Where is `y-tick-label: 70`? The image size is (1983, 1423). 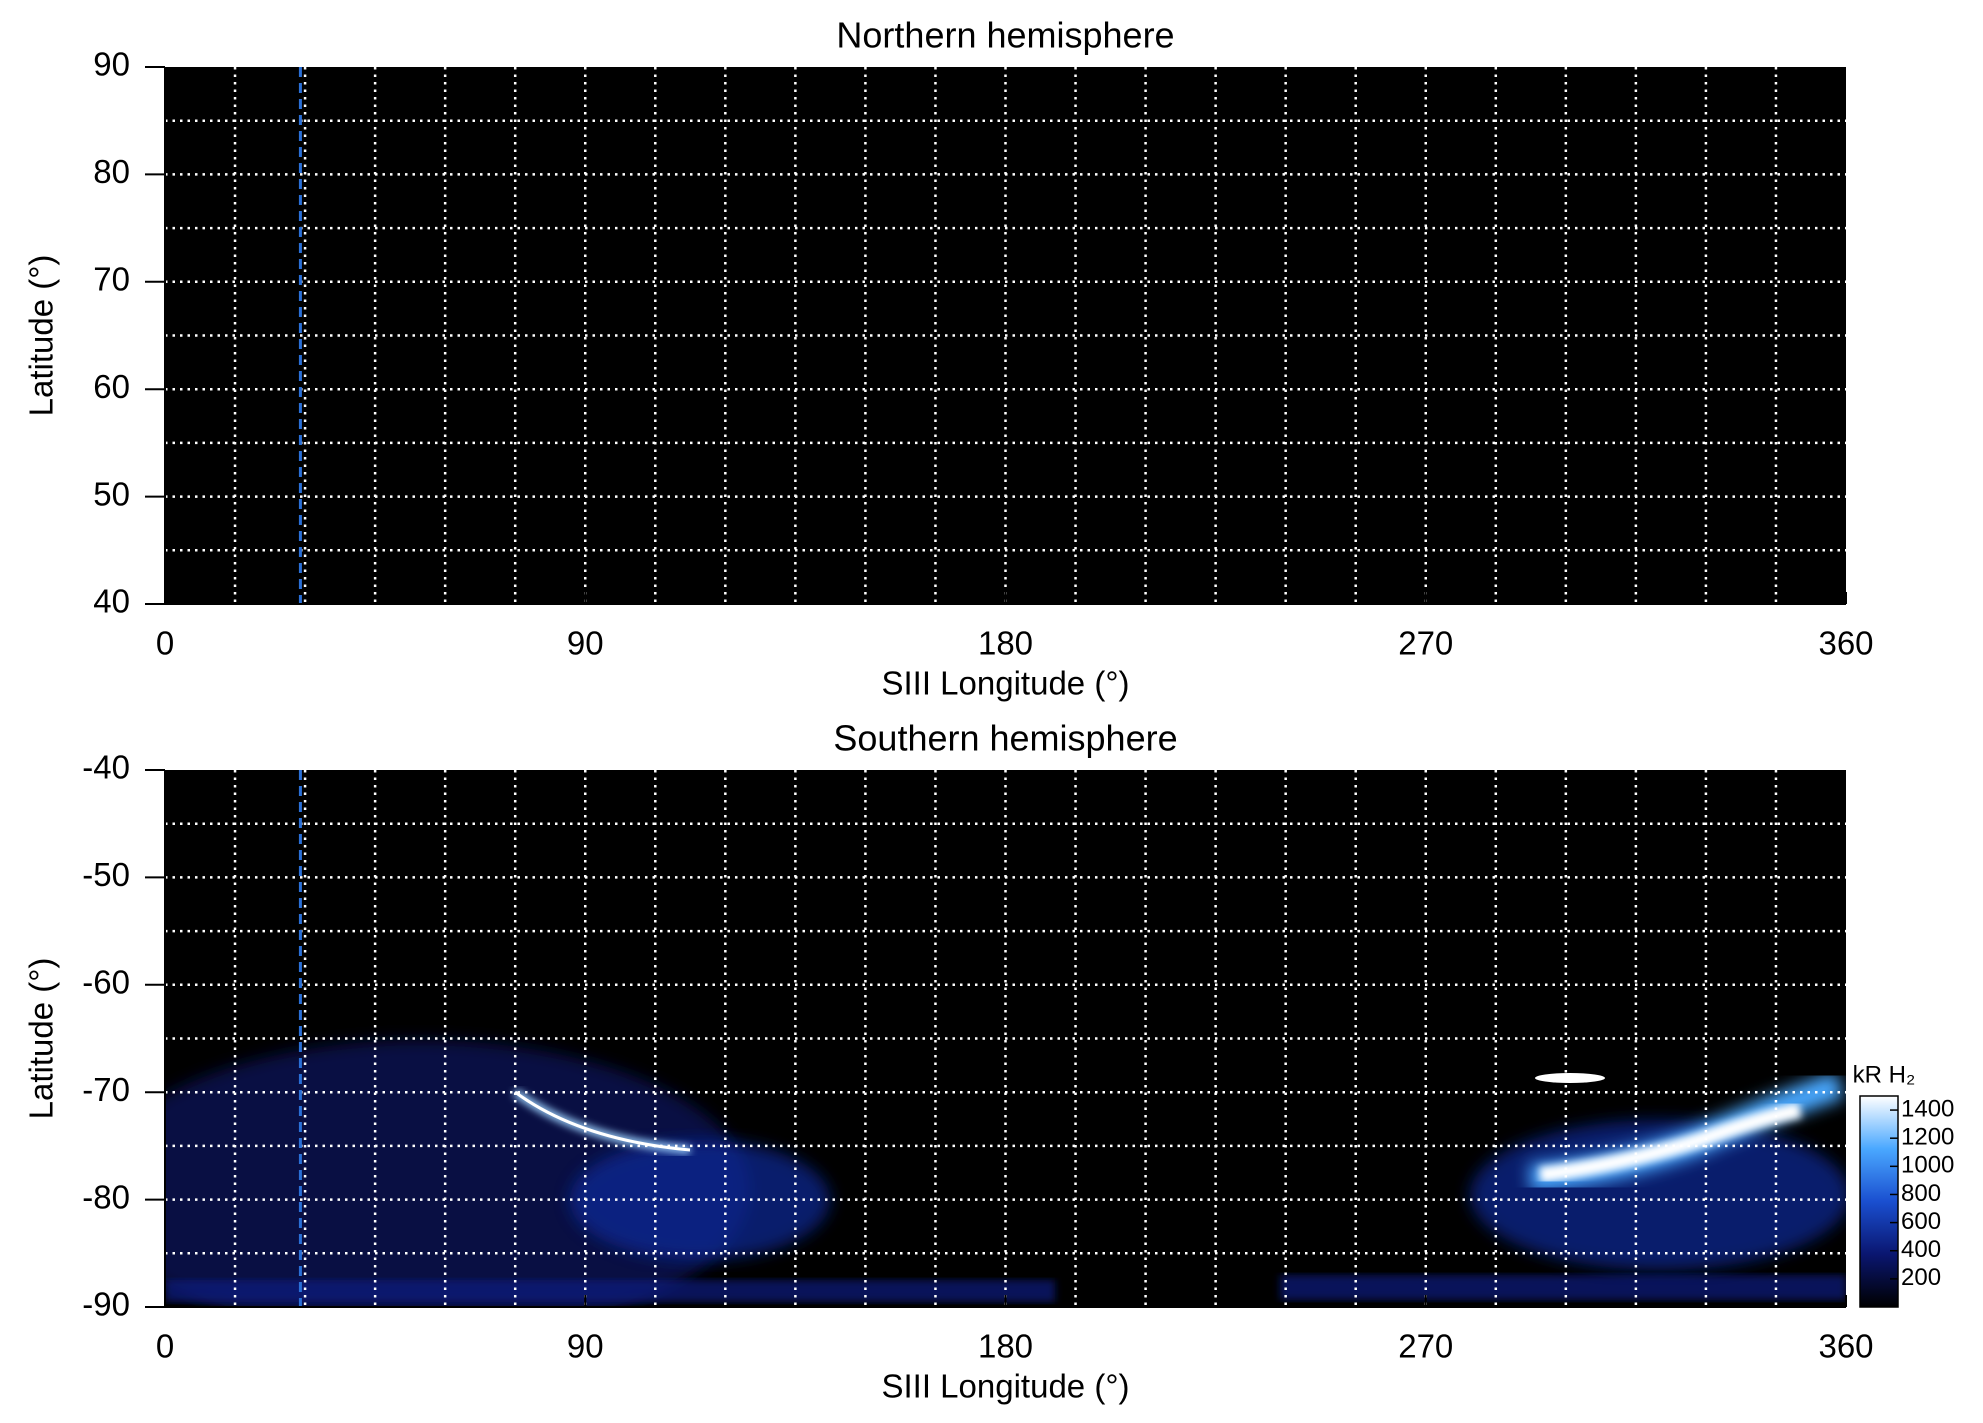
y-tick-label: 70 is located at coordinates (111, 279).